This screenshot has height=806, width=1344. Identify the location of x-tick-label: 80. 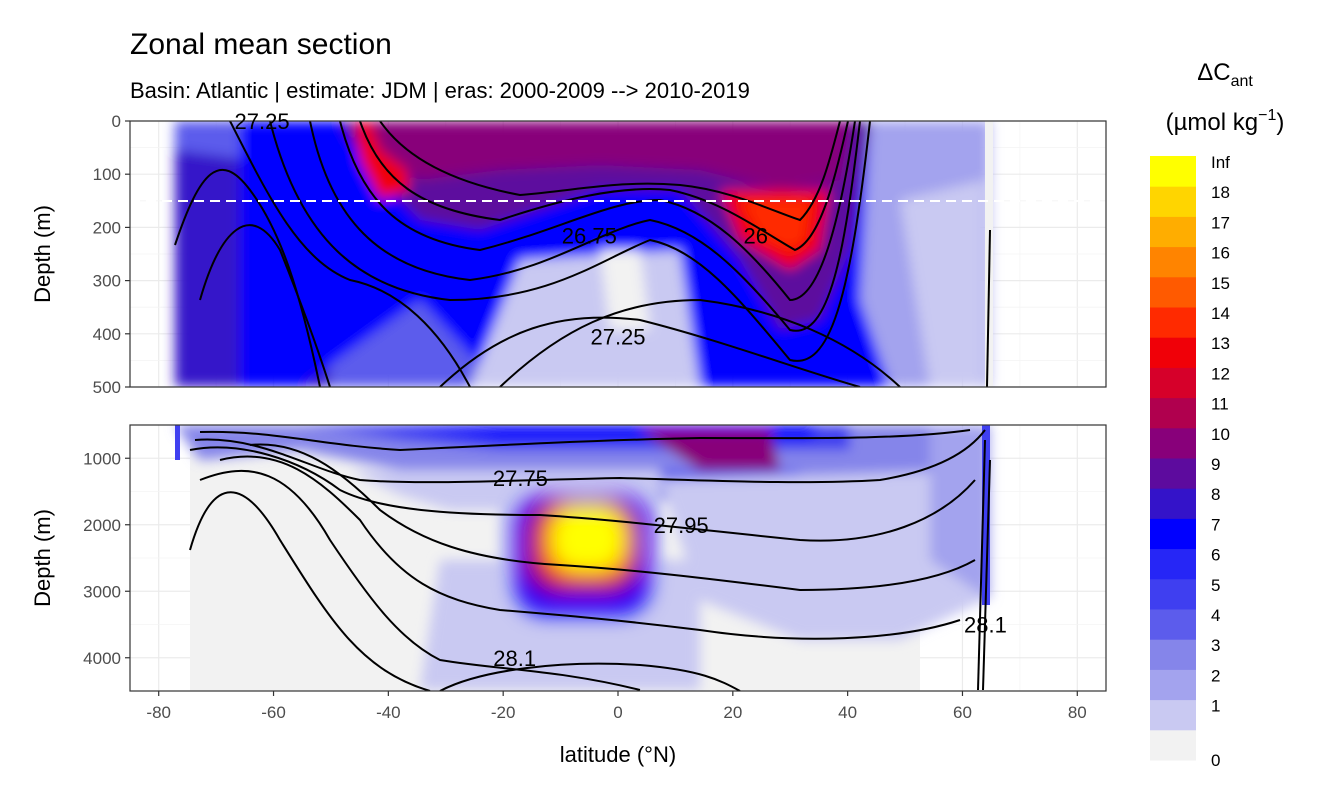
(1077, 712).